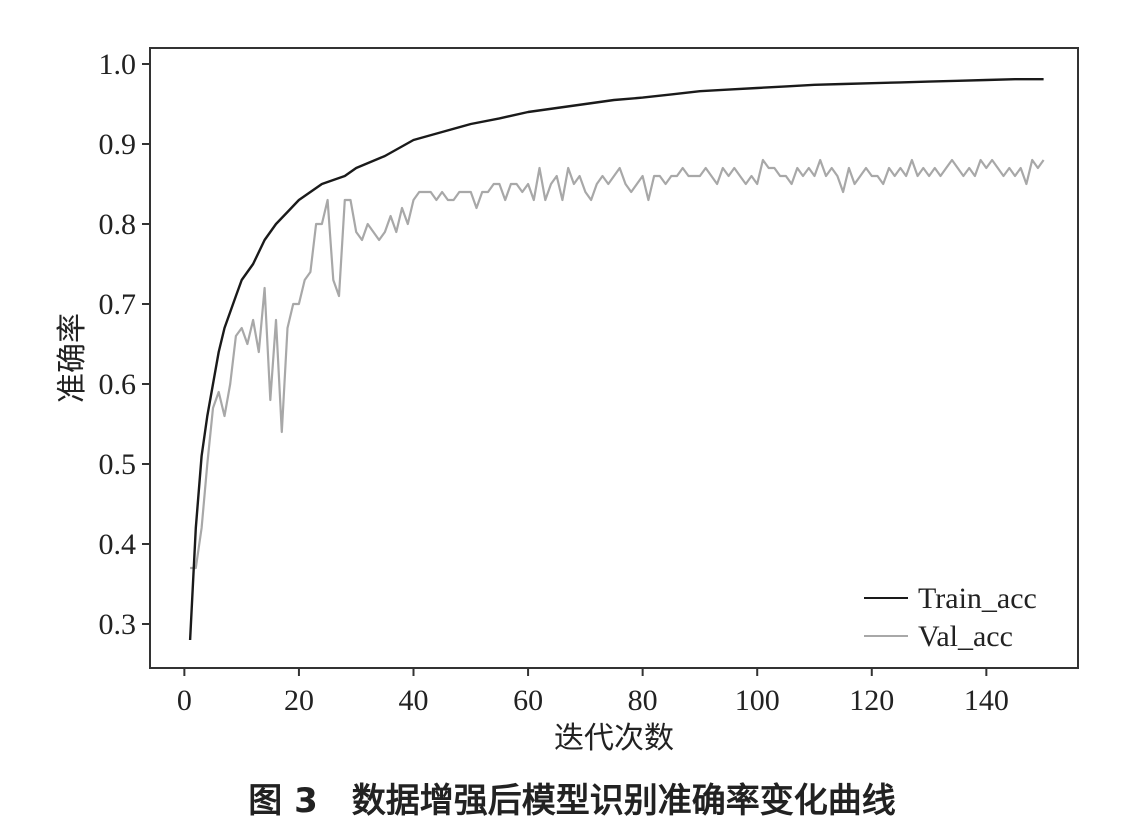 This screenshot has width=1139, height=834. Describe the element at coordinates (950, 617) in the screenshot. I see `legend: Train_acc Val_acc` at that location.